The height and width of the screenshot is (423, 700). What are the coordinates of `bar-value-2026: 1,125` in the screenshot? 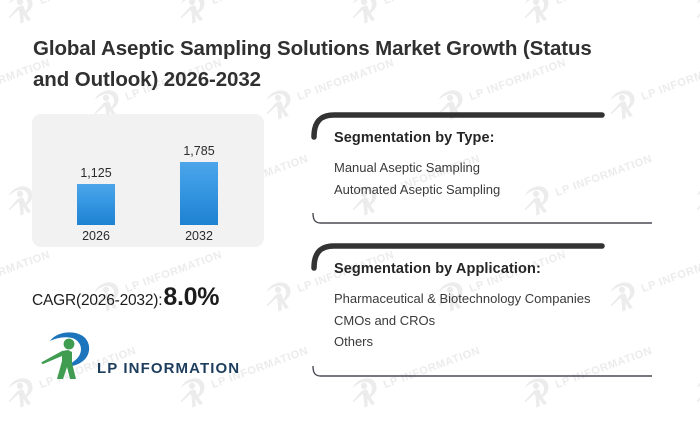 It's located at (96, 173).